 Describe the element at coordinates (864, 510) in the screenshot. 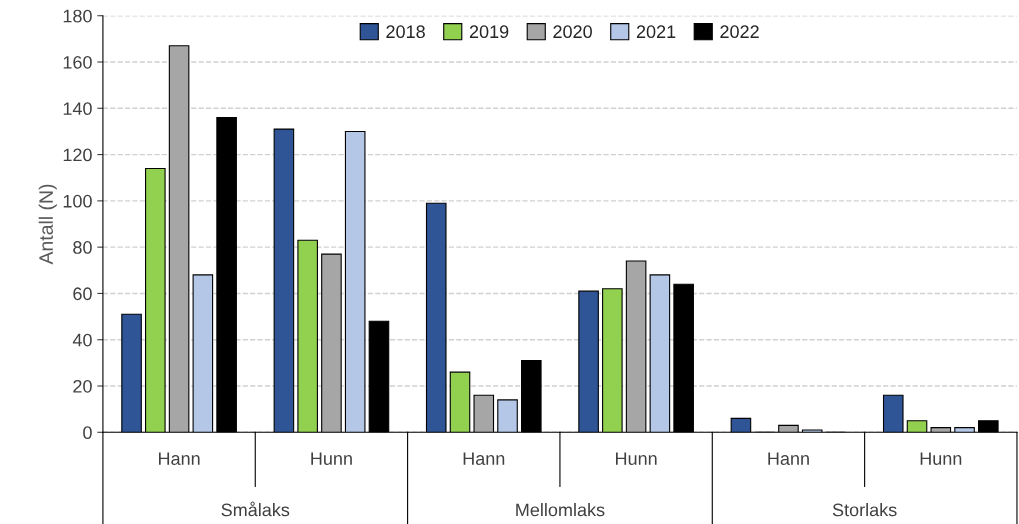

I see `text: Storlaks` at that location.